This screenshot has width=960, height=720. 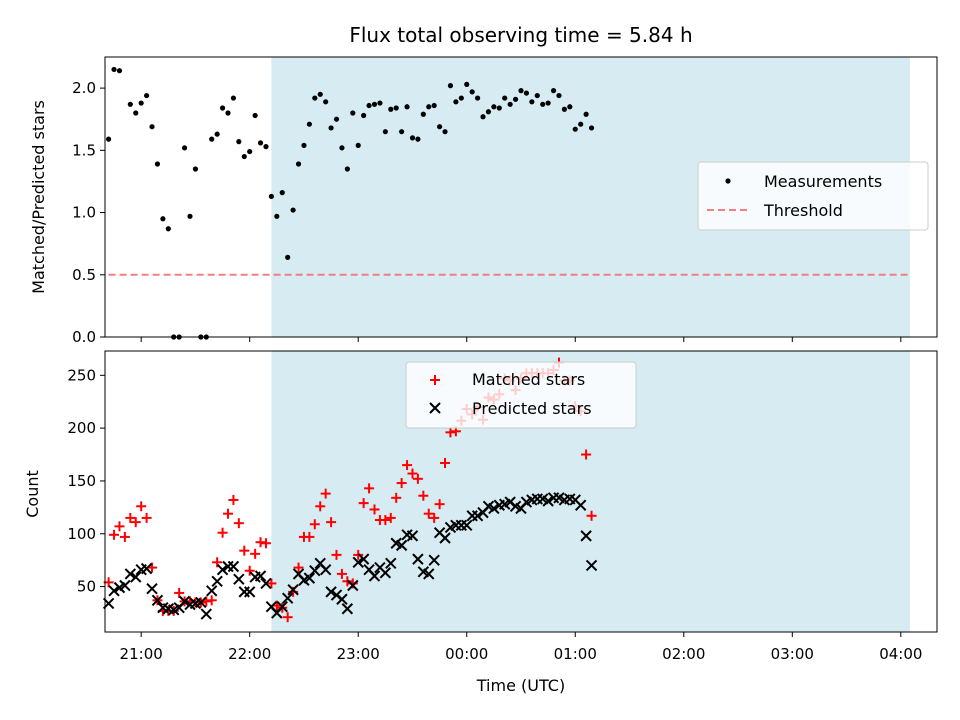 I want to click on y-tick-label: 1.5, so click(x=84, y=150).